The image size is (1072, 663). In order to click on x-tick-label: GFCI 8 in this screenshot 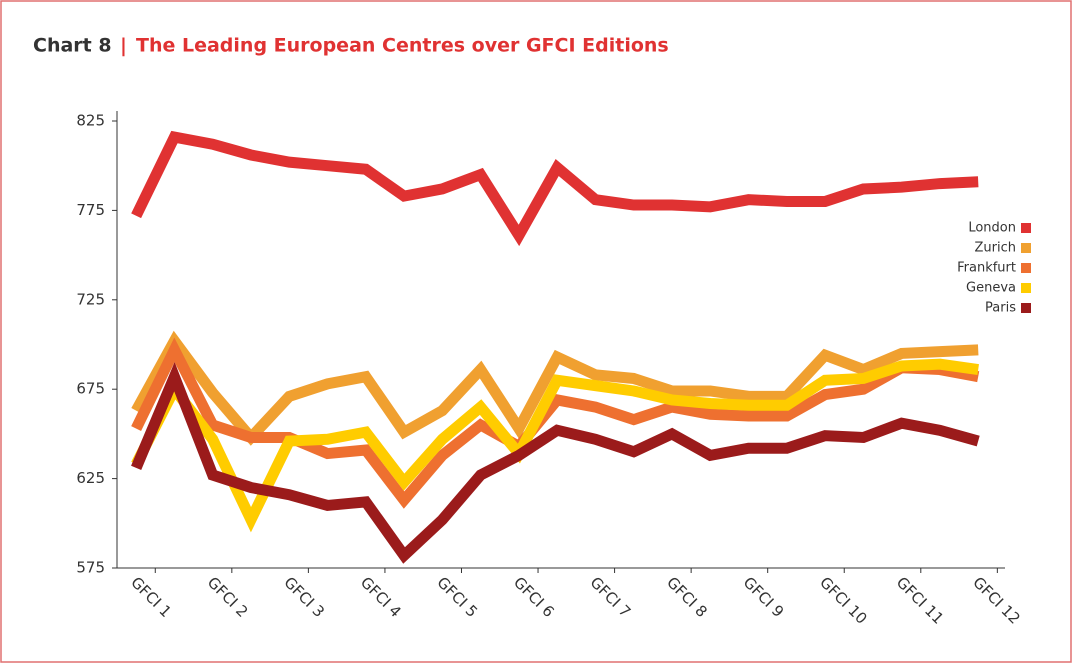, I will do `click(687, 597)`.